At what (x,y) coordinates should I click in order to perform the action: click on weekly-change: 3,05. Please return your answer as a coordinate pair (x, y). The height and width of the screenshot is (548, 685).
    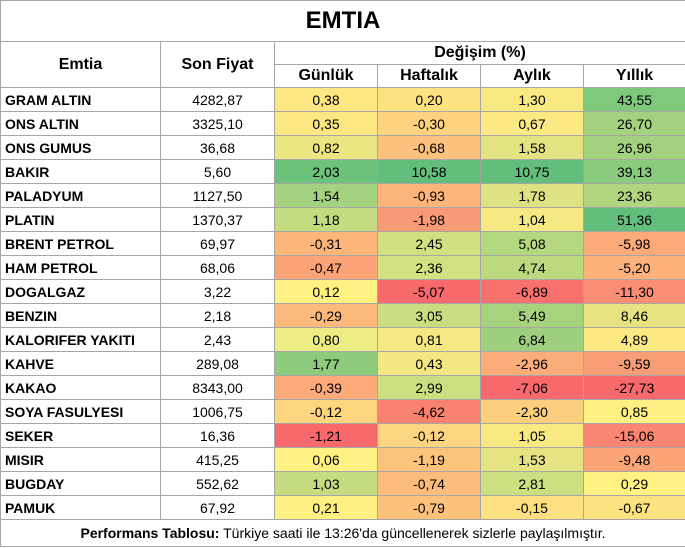
    Looking at the image, I should click on (429, 315).